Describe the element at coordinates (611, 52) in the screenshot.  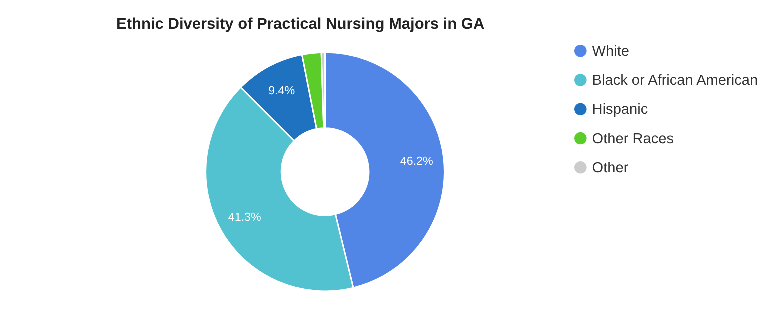
I see `legend-label: White` at that location.